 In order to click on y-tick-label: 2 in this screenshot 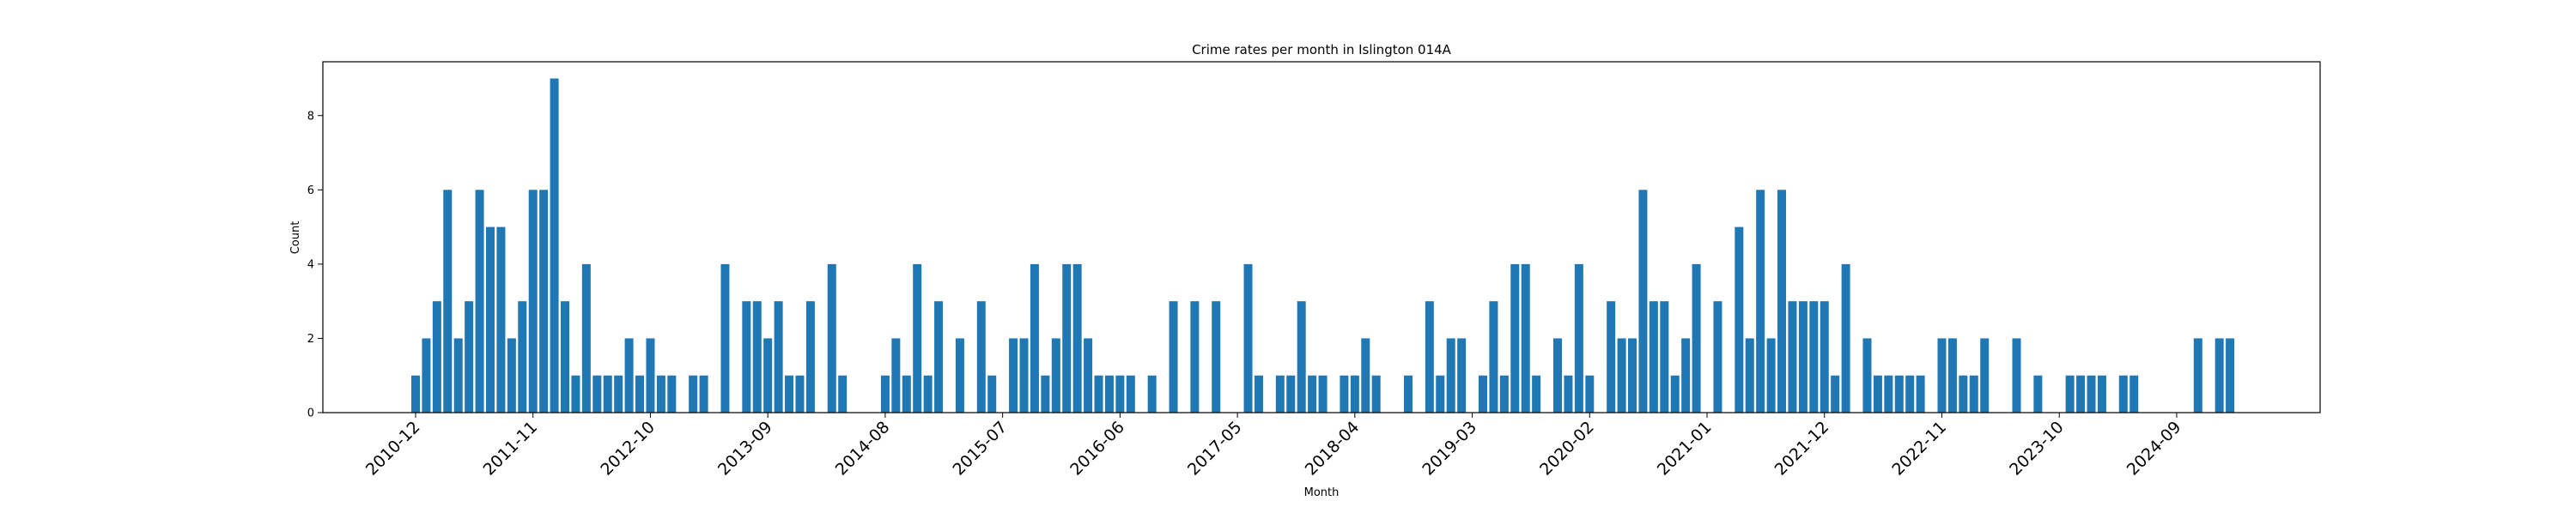, I will do `click(311, 339)`.